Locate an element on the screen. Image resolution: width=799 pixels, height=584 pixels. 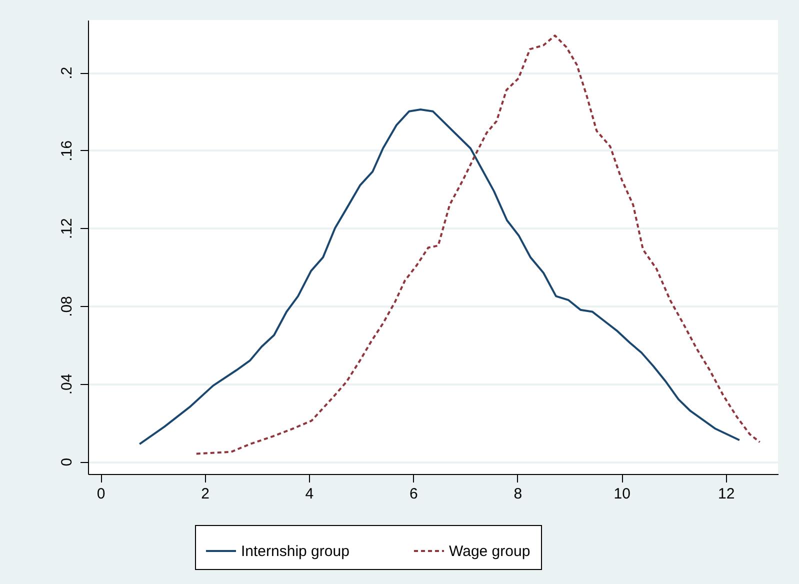
y-tick-label: .08 is located at coordinates (67, 306).